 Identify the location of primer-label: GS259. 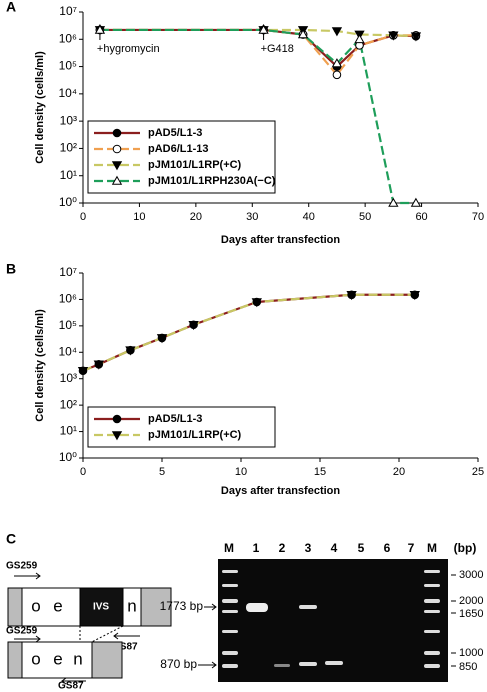
(22, 631).